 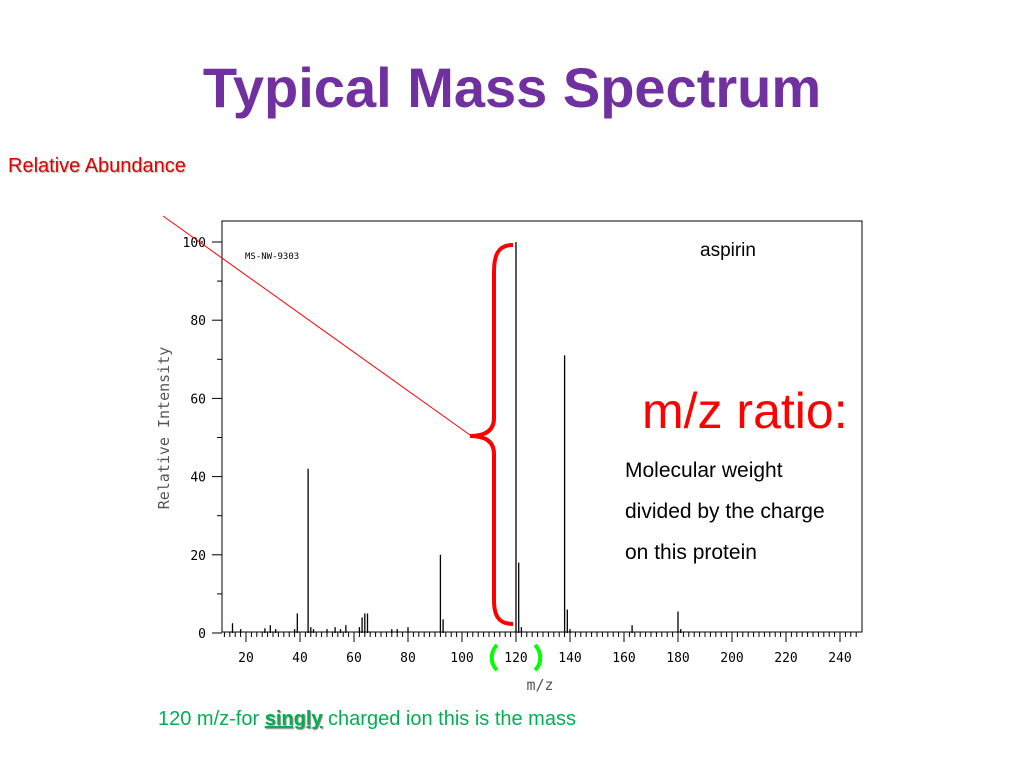 What do you see at coordinates (731, 658) in the screenshot?
I see `x-tick-label: 200` at bounding box center [731, 658].